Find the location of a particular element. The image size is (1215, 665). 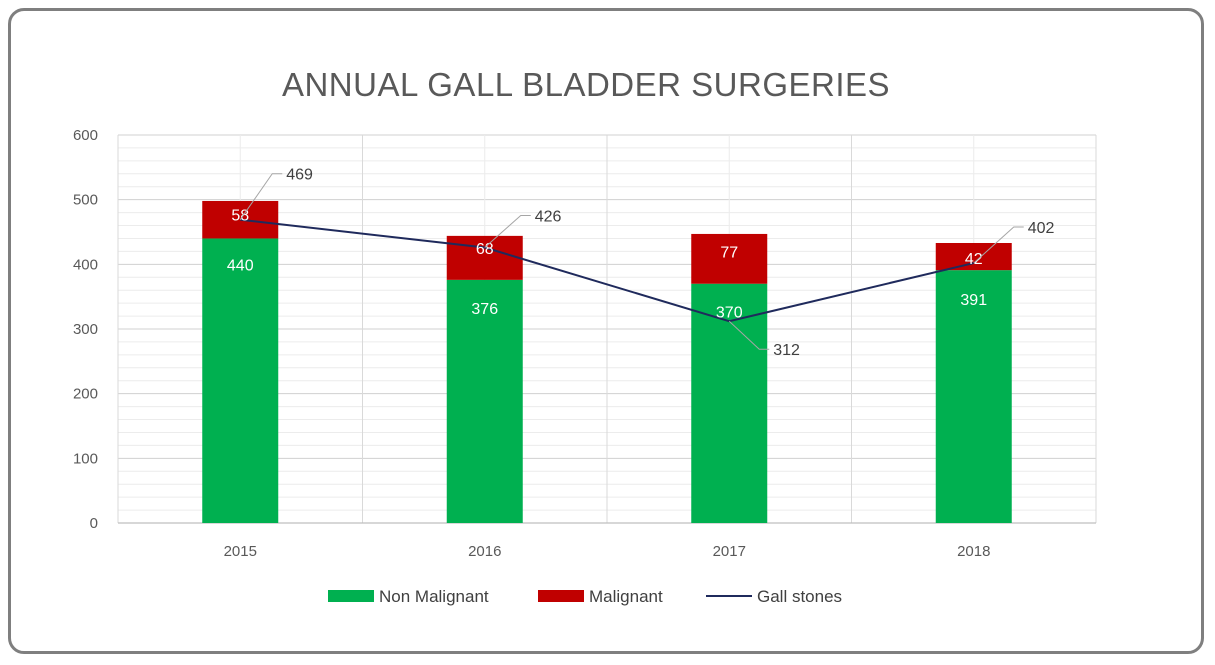

data-label-malignant: 68 is located at coordinates (485, 249).